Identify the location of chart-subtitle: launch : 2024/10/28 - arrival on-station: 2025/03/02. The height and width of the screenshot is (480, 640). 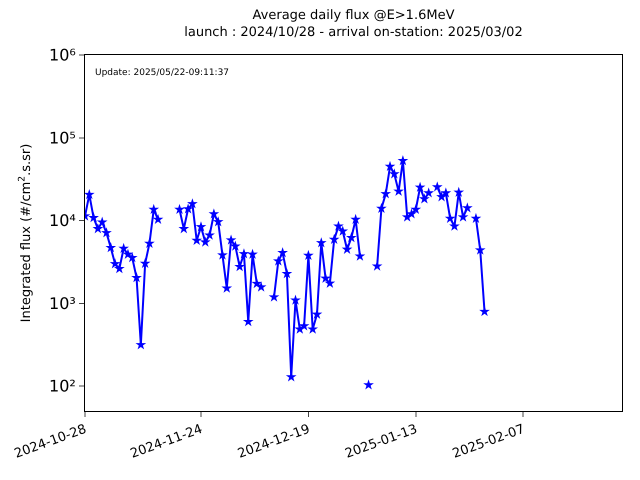
(353, 32).